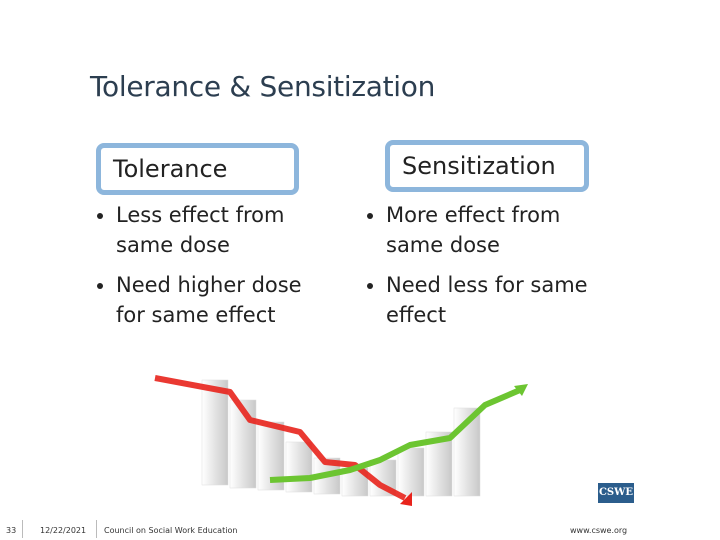 The image size is (720, 540). Describe the element at coordinates (493, 230) in the screenshot. I see `bullet: More effect from same dose` at that location.